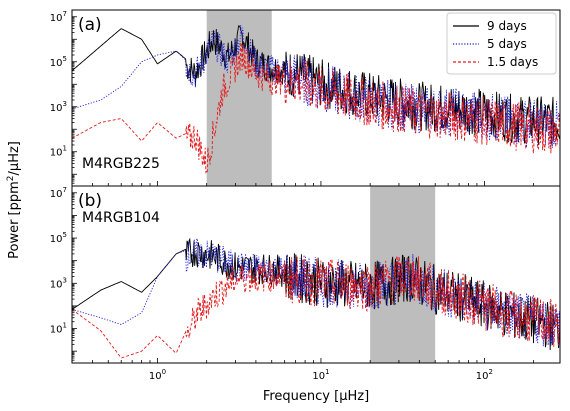  I want to click on y-axis-title: Power [ppm2/µHz], so click(14, 200).